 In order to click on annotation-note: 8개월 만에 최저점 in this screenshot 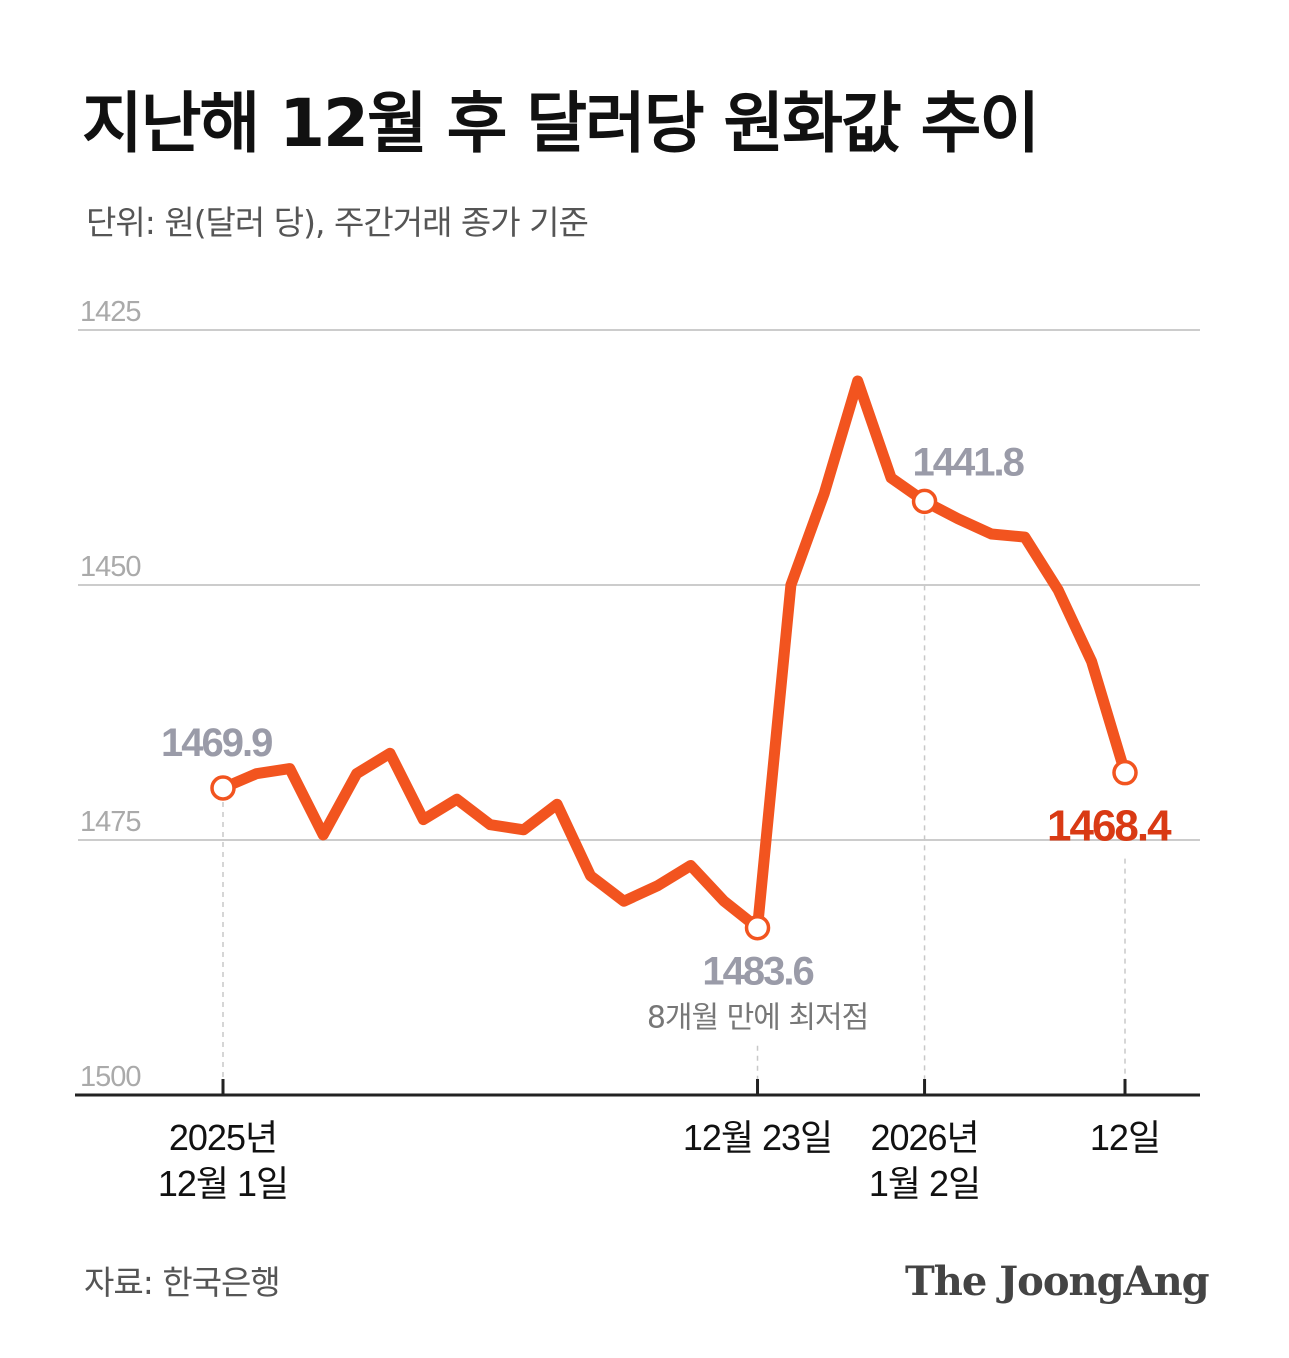, I will do `click(757, 1018)`.